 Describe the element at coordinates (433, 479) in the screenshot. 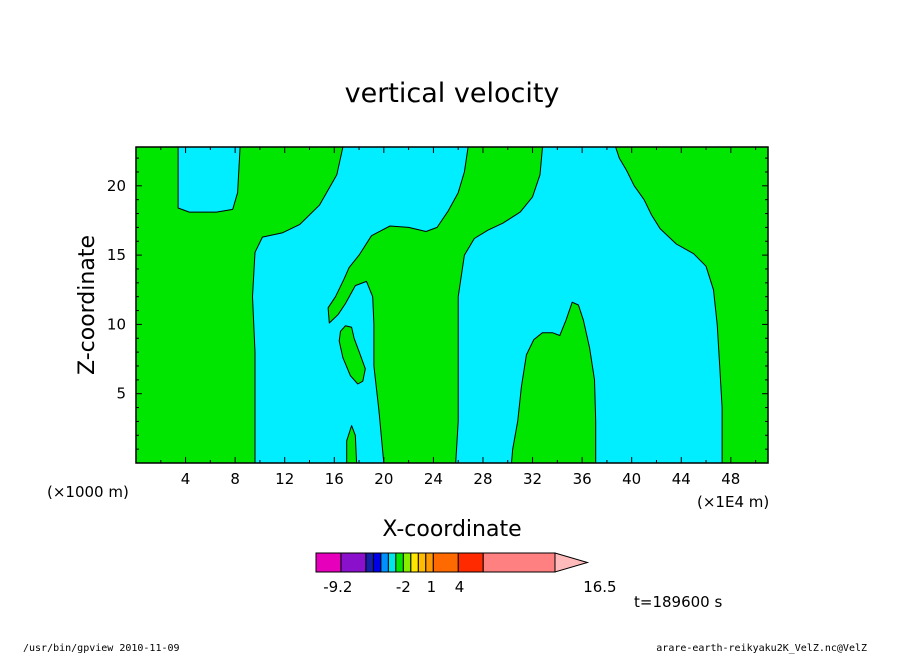

I see `x-tick-label: 24` at that location.